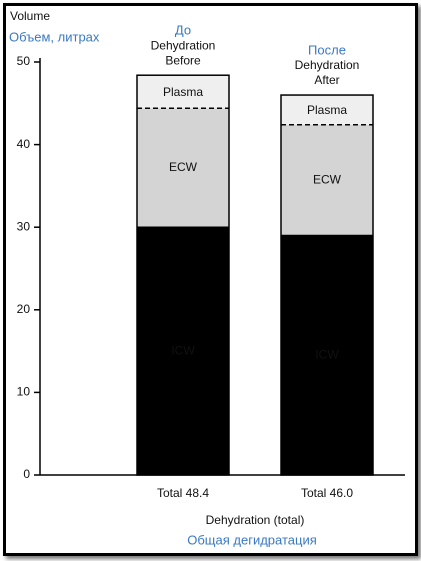 The height and width of the screenshot is (561, 421). I want to click on y-tick-label: 10, so click(24, 392).